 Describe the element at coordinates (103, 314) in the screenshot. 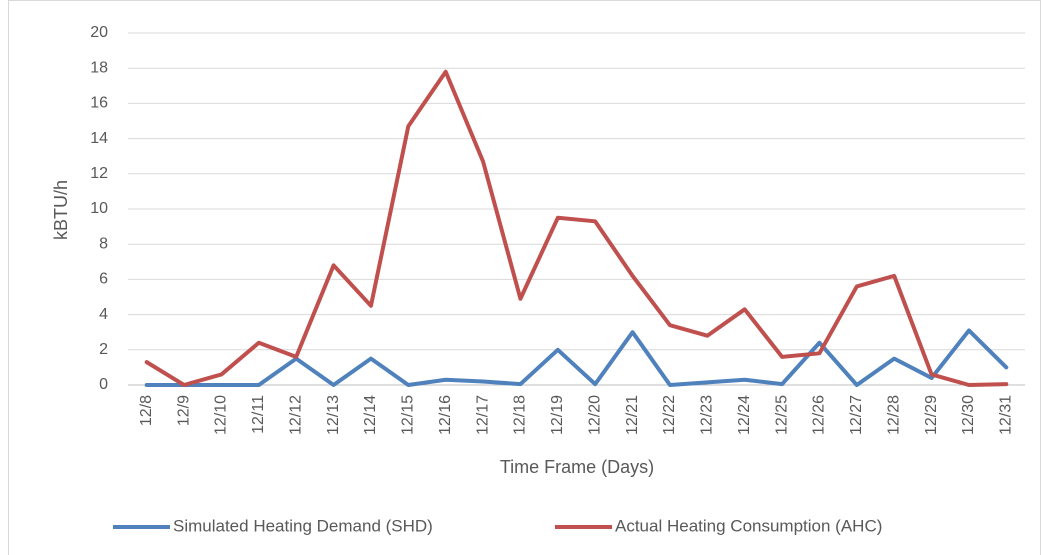

I see `y-tick-label: 4` at that location.